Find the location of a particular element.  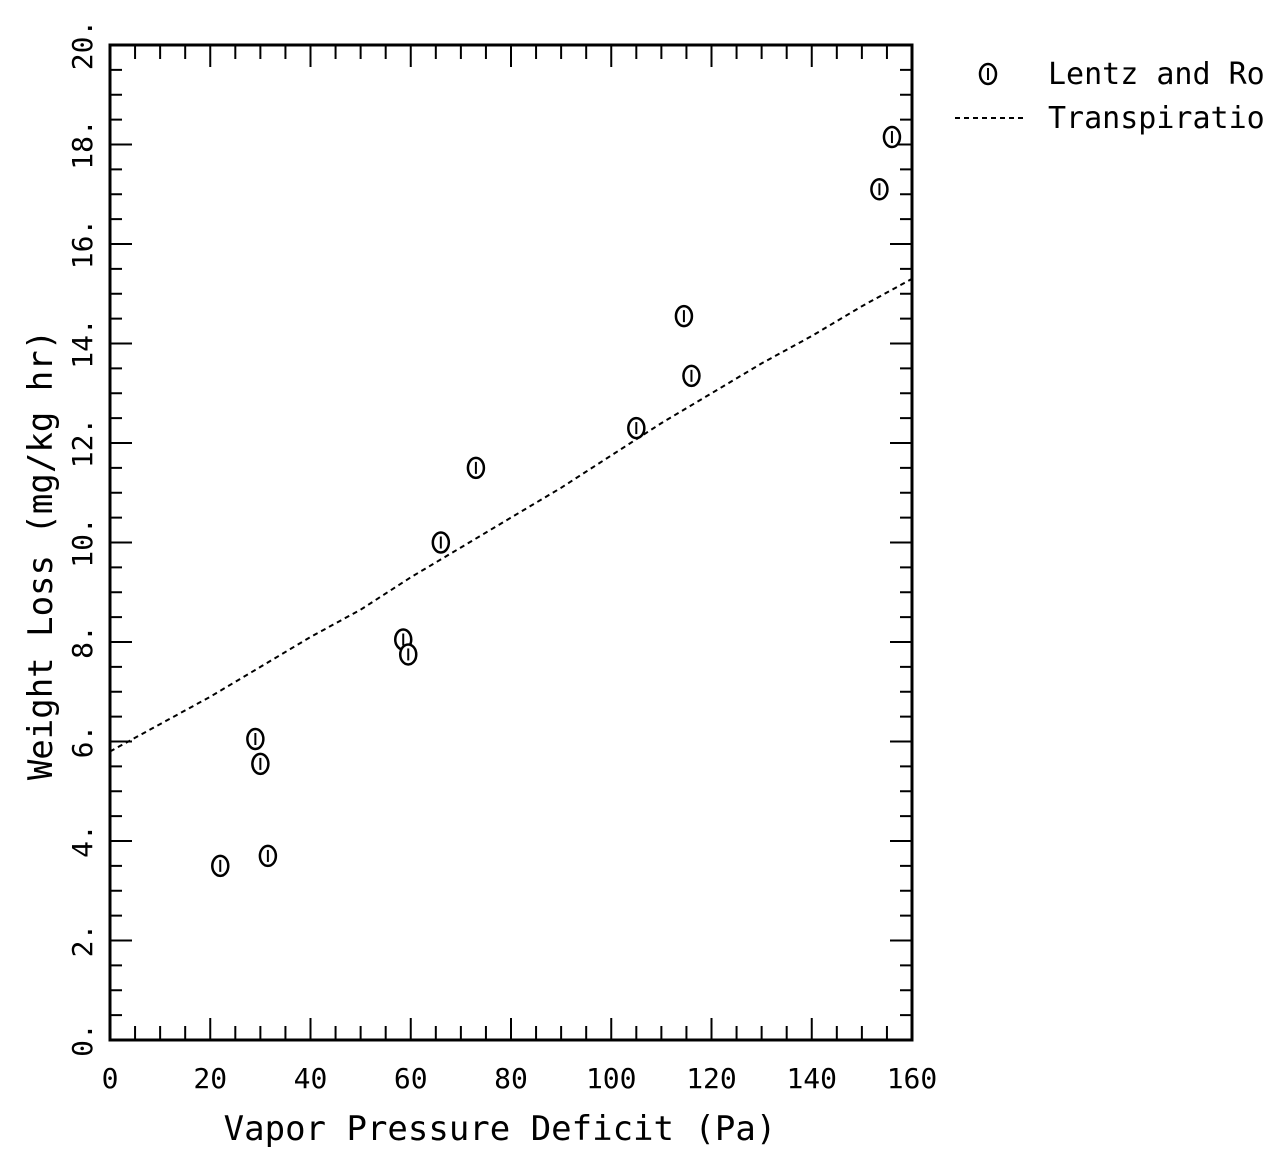

legend-label-lentz: Lentz and Roo is located at coordinates (1156, 74).